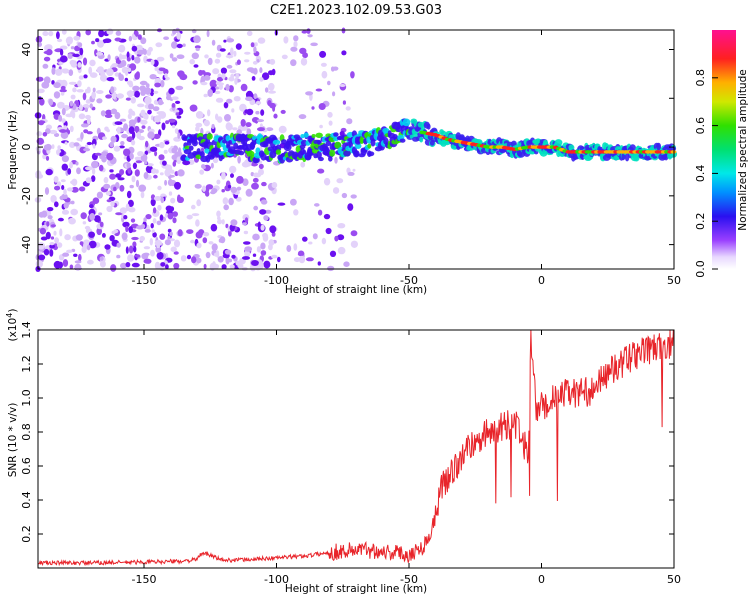  Describe the element at coordinates (144, 280) in the screenshot. I see `spectrogram-x-tick-label: -150` at that location.